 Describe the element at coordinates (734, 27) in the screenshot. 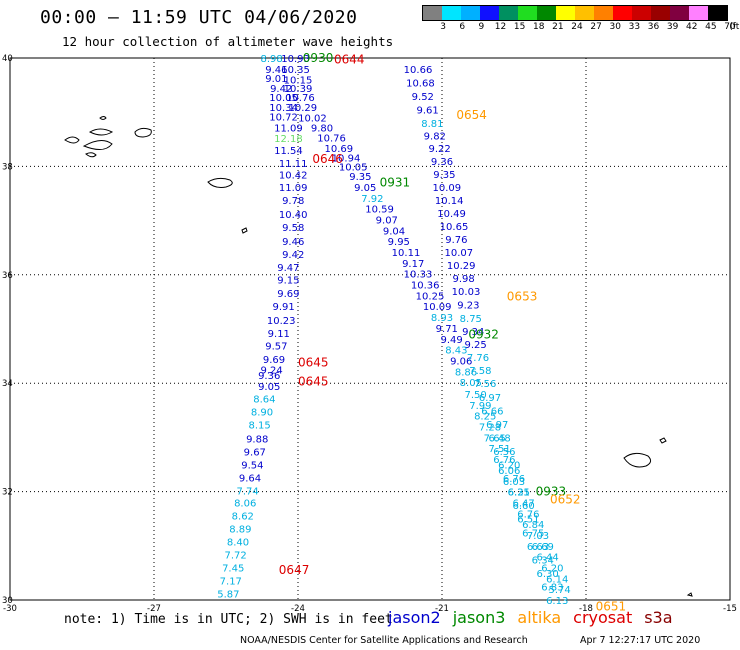

I see `legend-unit: (ft)` at that location.